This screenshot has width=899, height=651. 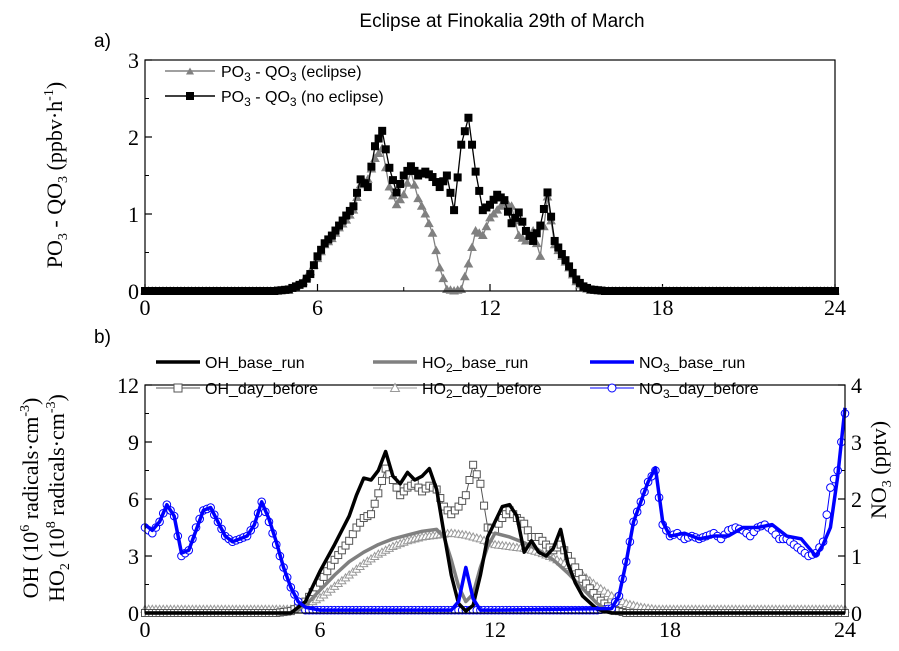 I want to click on y-tick-label: 12, so click(x=128, y=385).